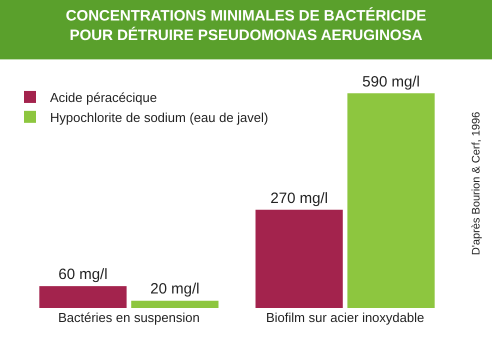 Image resolution: width=492 pixels, height=338 pixels. Describe the element at coordinates (345, 317) in the screenshot. I see `x-tick-label: Biofilm sur acier inoxydable` at that location.